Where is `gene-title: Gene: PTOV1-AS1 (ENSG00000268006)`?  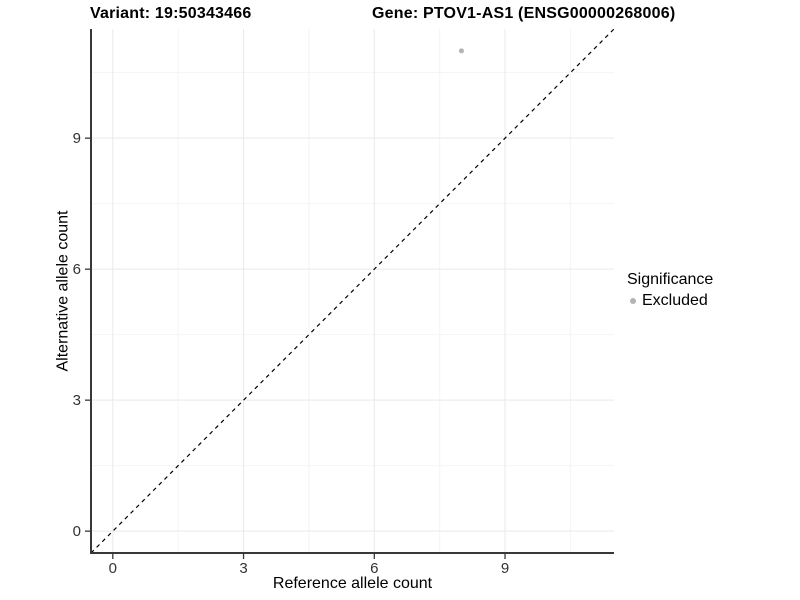
gene-title: Gene: PTOV1-AS1 (ENSG00000268006) is located at coordinates (524, 13).